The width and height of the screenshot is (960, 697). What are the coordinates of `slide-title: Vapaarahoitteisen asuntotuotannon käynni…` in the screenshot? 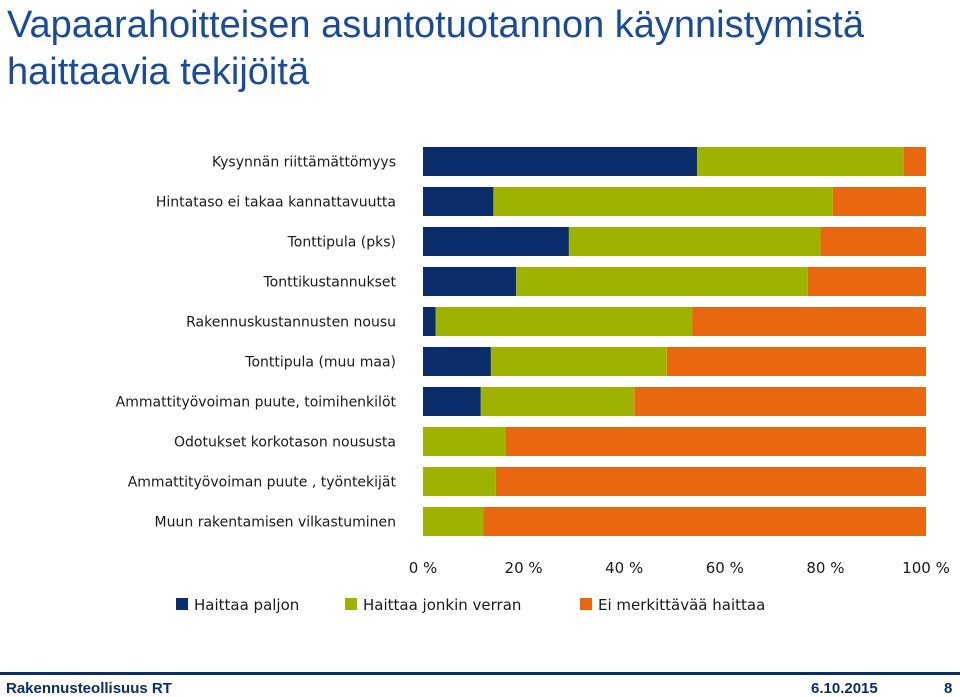 It's located at (435, 48).